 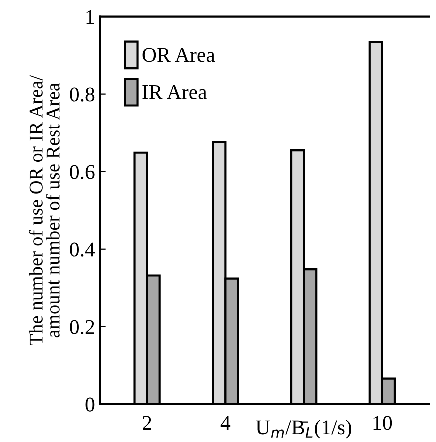 What do you see at coordinates (304, 429) in the screenshot?
I see `x-axis-title: U$_{m}$/B̄$_{L}$(1/s)` at bounding box center [304, 429].